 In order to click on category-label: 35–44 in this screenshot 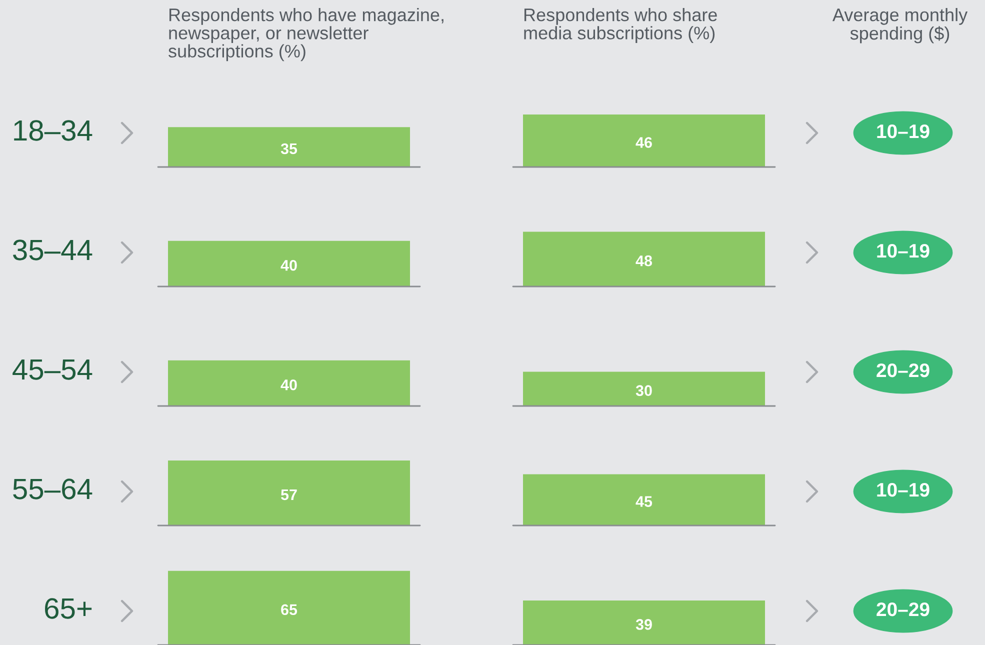, I will do `click(52, 250)`.